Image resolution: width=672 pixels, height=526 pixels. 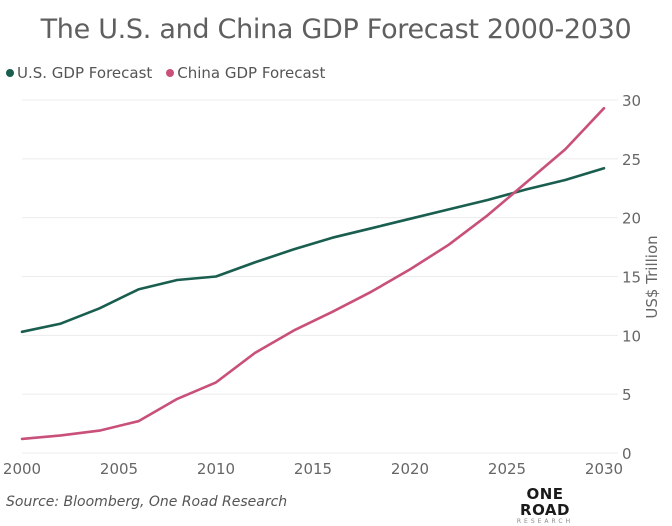 I want to click on x-tick-label: 2030, so click(x=604, y=469).